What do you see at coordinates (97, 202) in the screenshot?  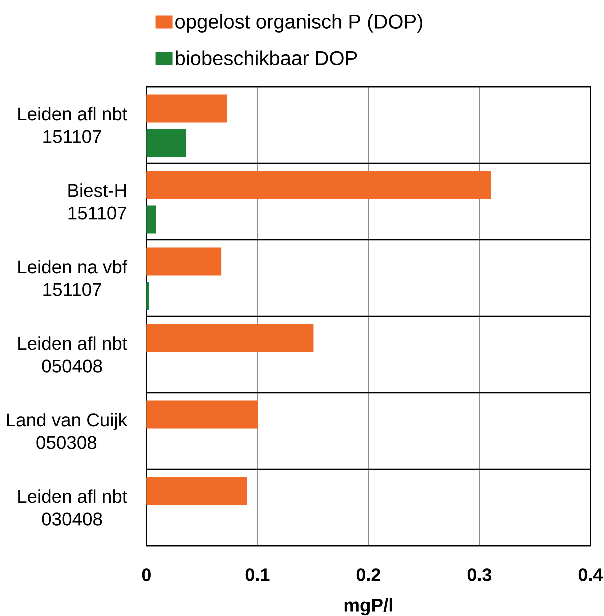 I see `y-tick-label: Biest-H 151107` at bounding box center [97, 202].